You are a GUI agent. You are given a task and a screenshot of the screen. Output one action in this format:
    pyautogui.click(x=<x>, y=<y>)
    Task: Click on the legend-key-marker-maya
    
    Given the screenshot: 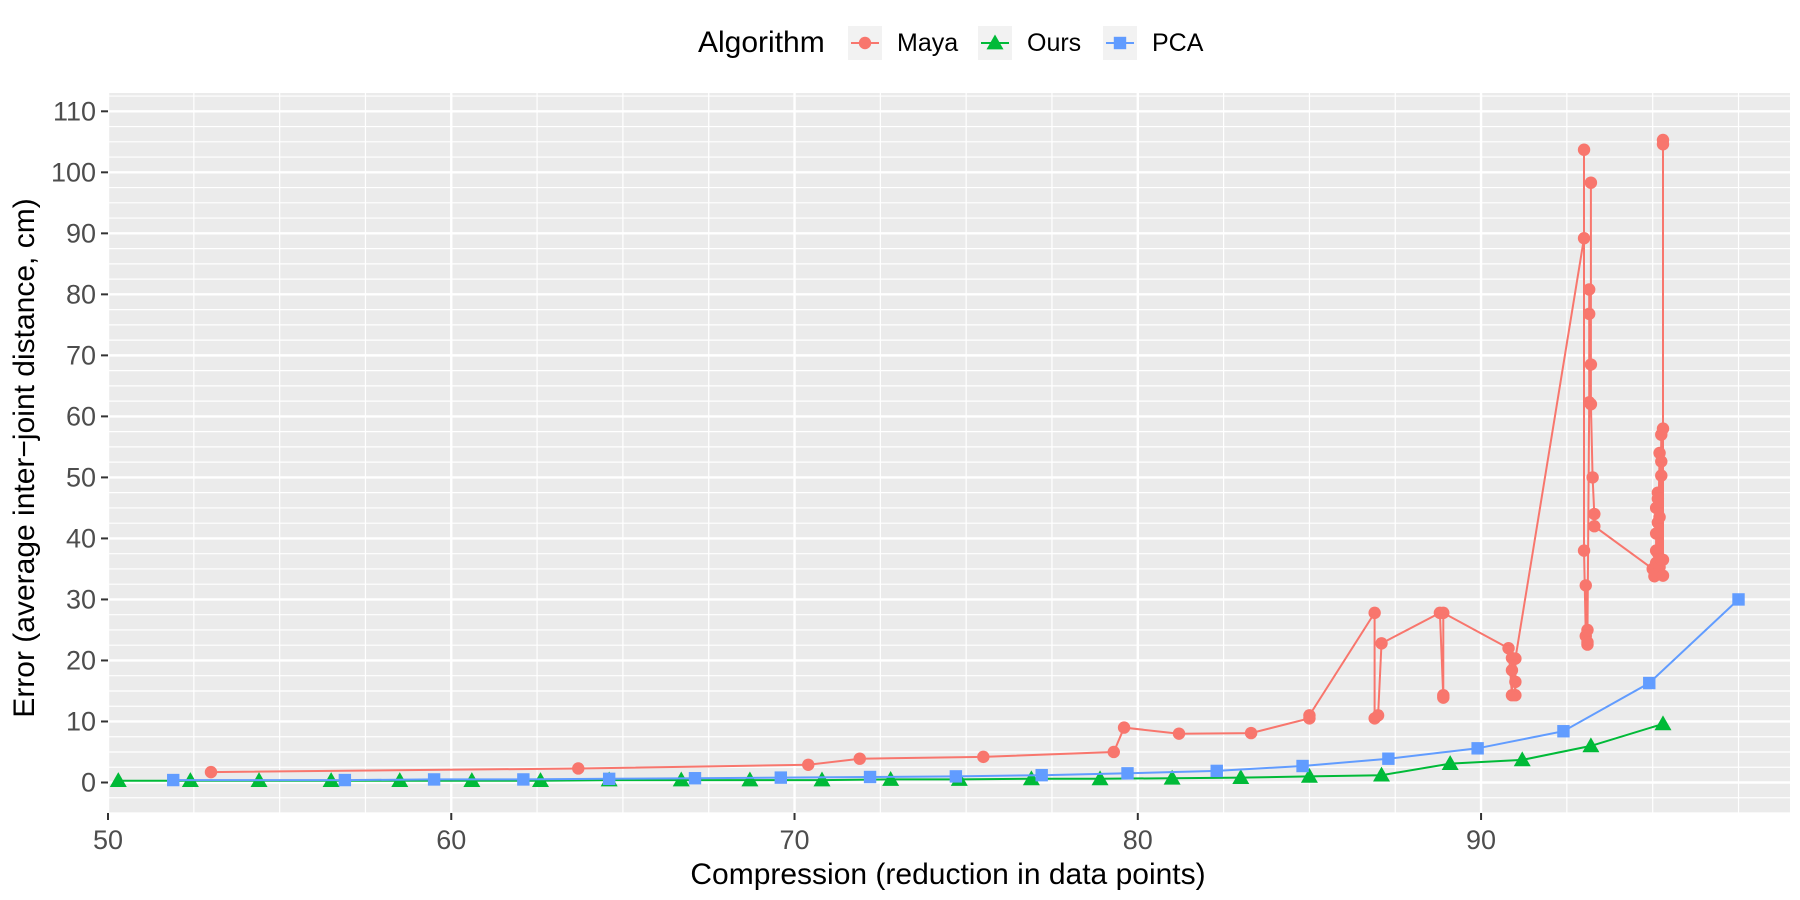 What is the action you would take?
    pyautogui.click(x=865, y=43)
    